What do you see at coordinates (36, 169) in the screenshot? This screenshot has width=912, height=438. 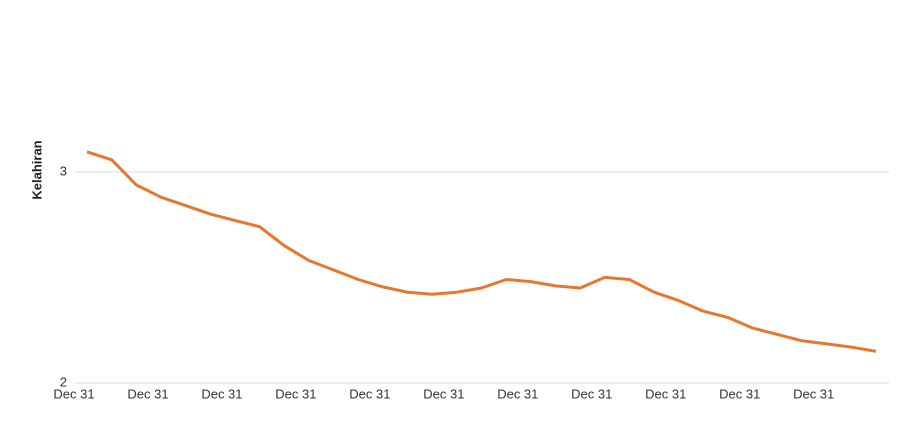 I see `y-axis-label: Kelahiran` at bounding box center [36, 169].